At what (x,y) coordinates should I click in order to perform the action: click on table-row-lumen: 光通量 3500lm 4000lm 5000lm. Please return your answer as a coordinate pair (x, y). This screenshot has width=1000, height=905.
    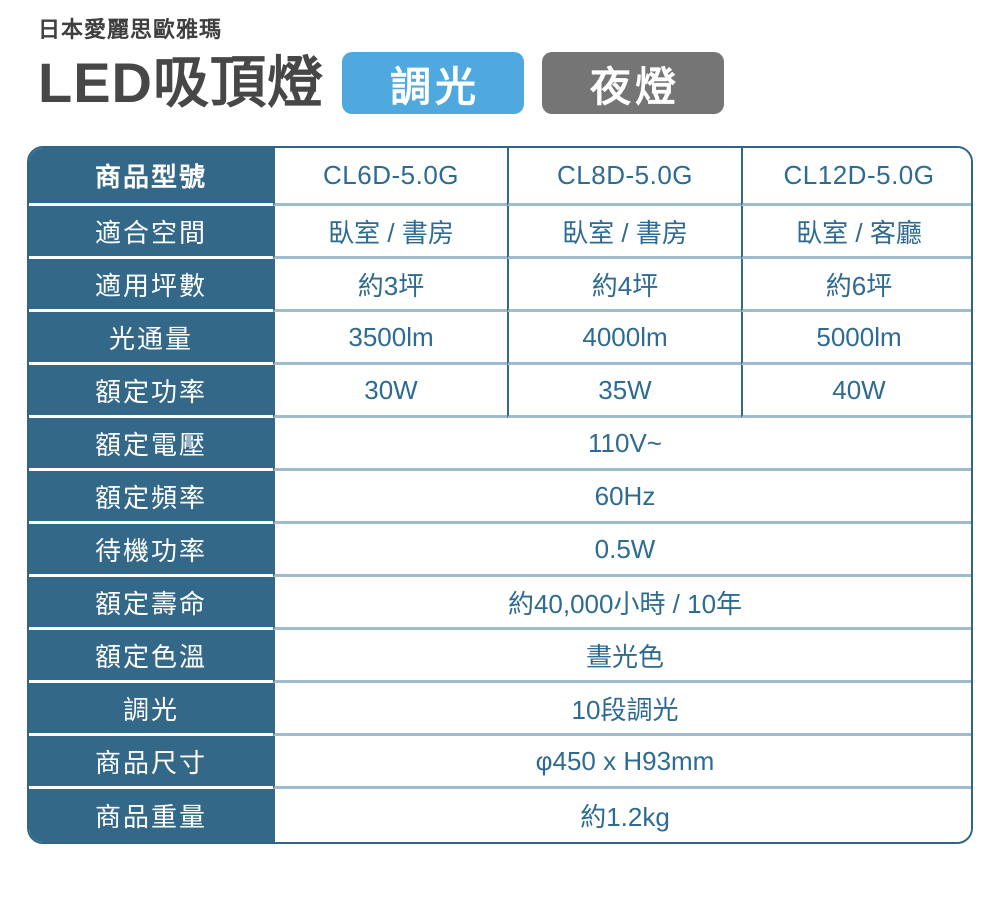
    Looking at the image, I should click on (500, 338).